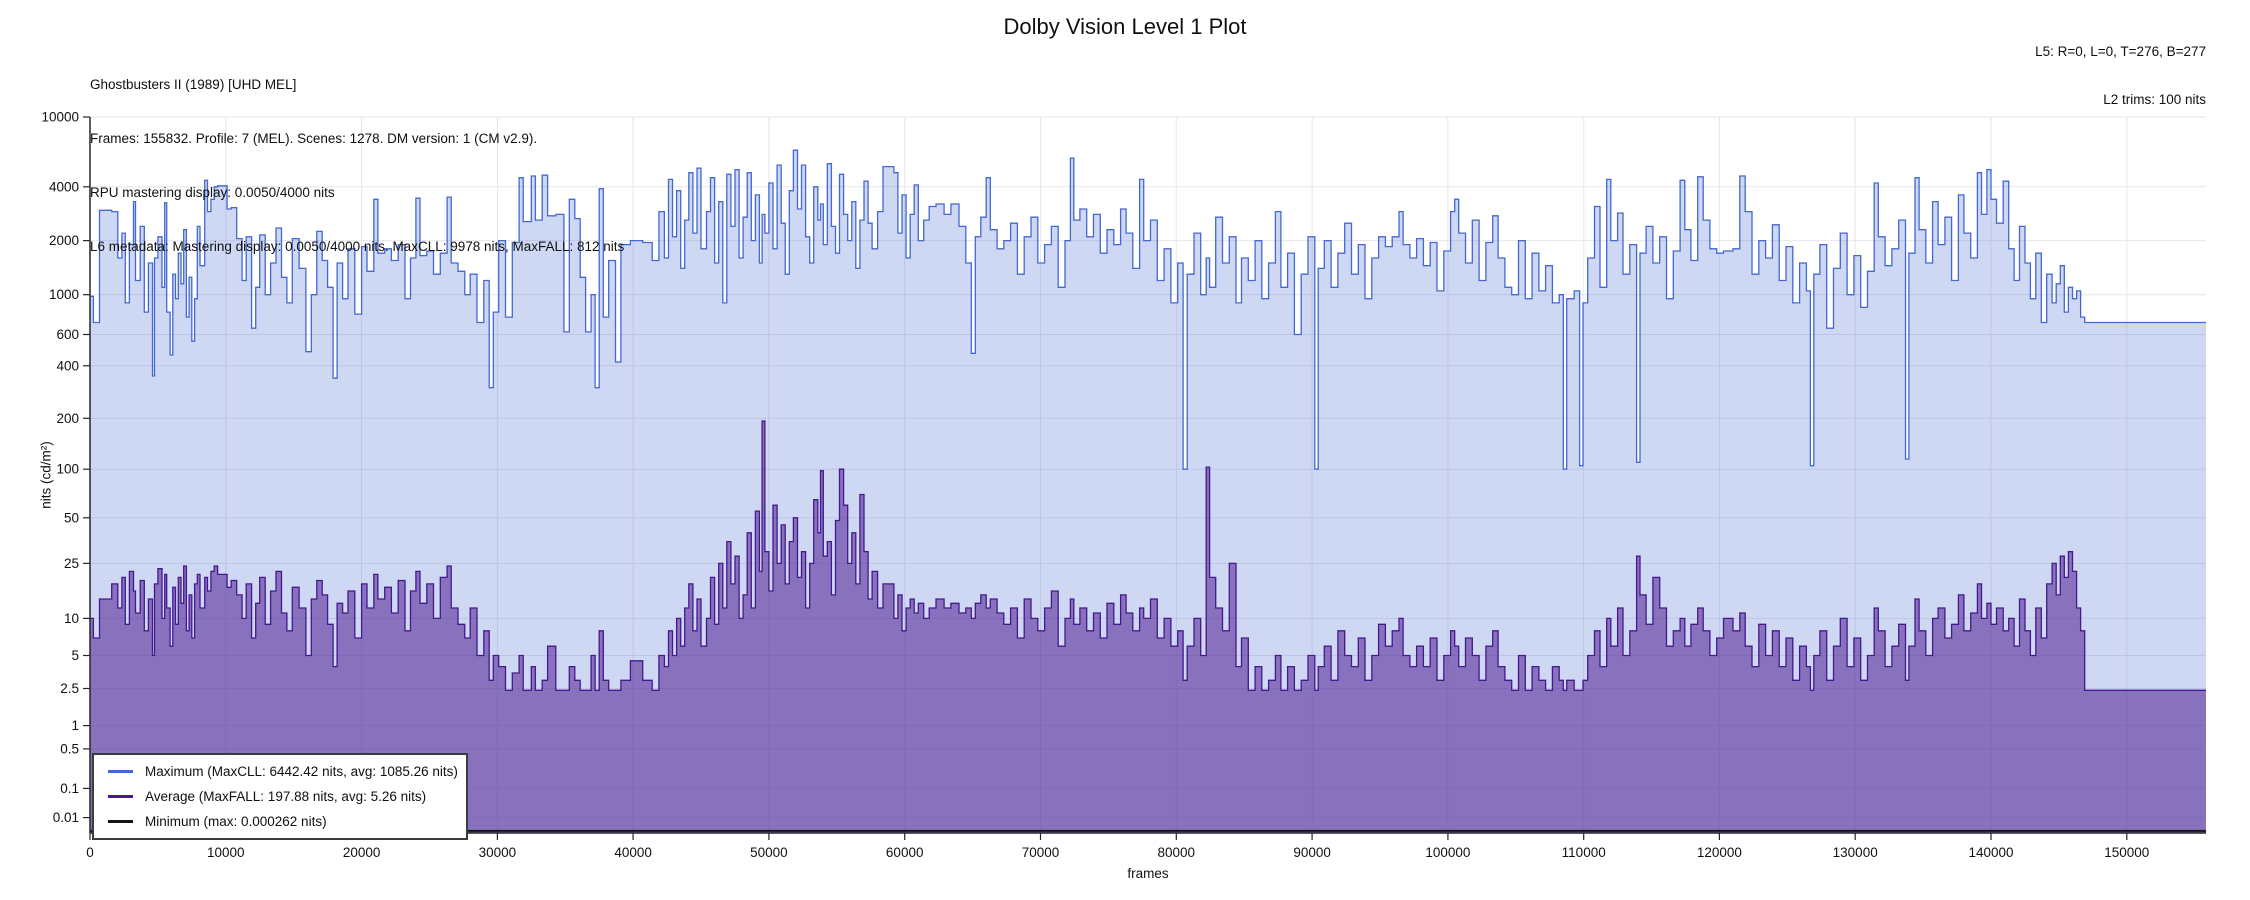 This screenshot has height=900, width=2250. What do you see at coordinates (1447, 852) in the screenshot?
I see `x-tick-label: 100000` at bounding box center [1447, 852].